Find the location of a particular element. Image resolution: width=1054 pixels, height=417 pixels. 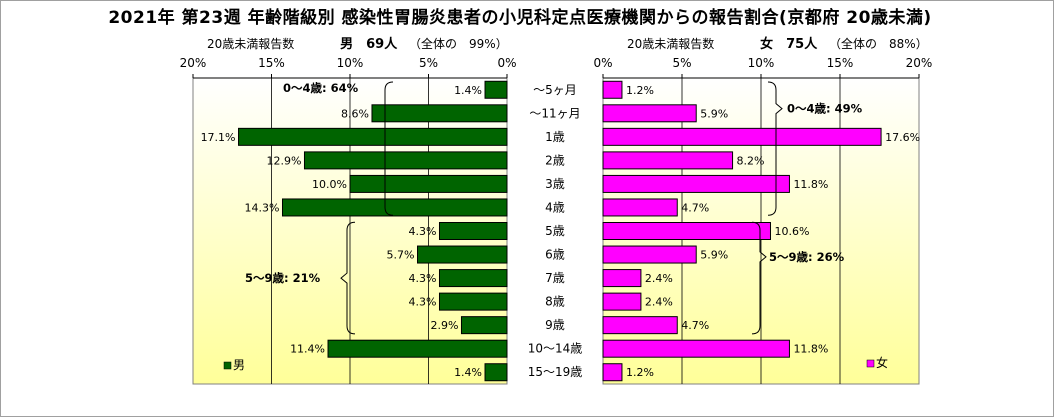

male-header-share: （全体の 99%） is located at coordinates (458, 44).